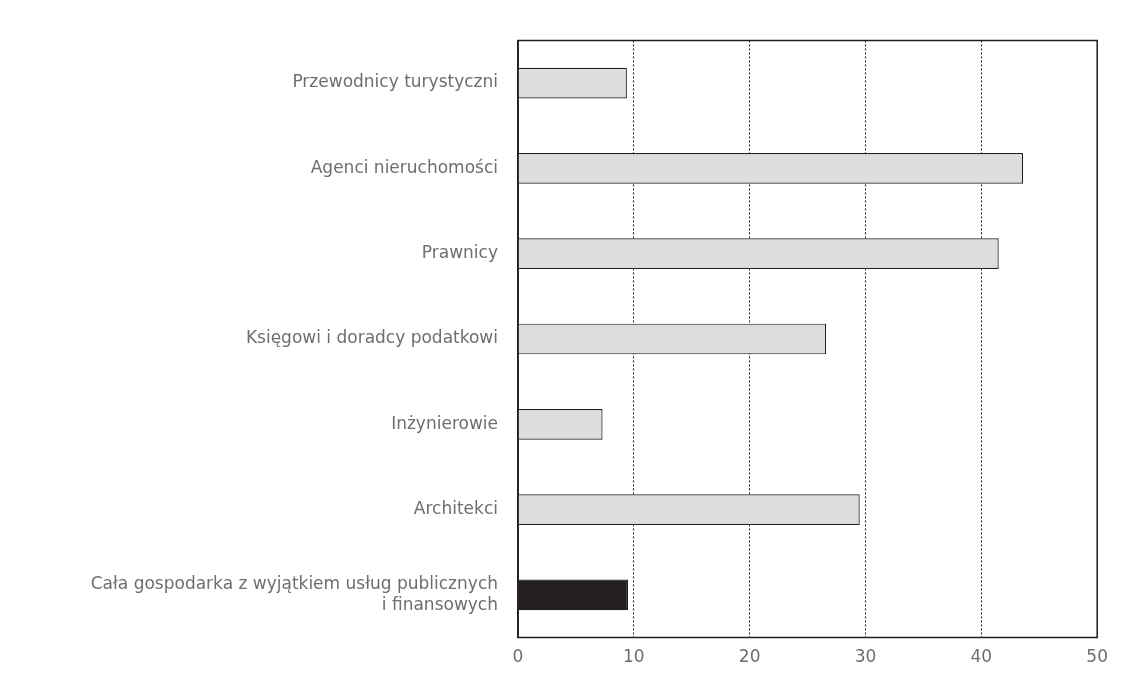 The width and height of the screenshot is (1126, 686). Describe the element at coordinates (395, 81) in the screenshot. I see `y-tick-label: Przewodnicy turystyczni` at that location.